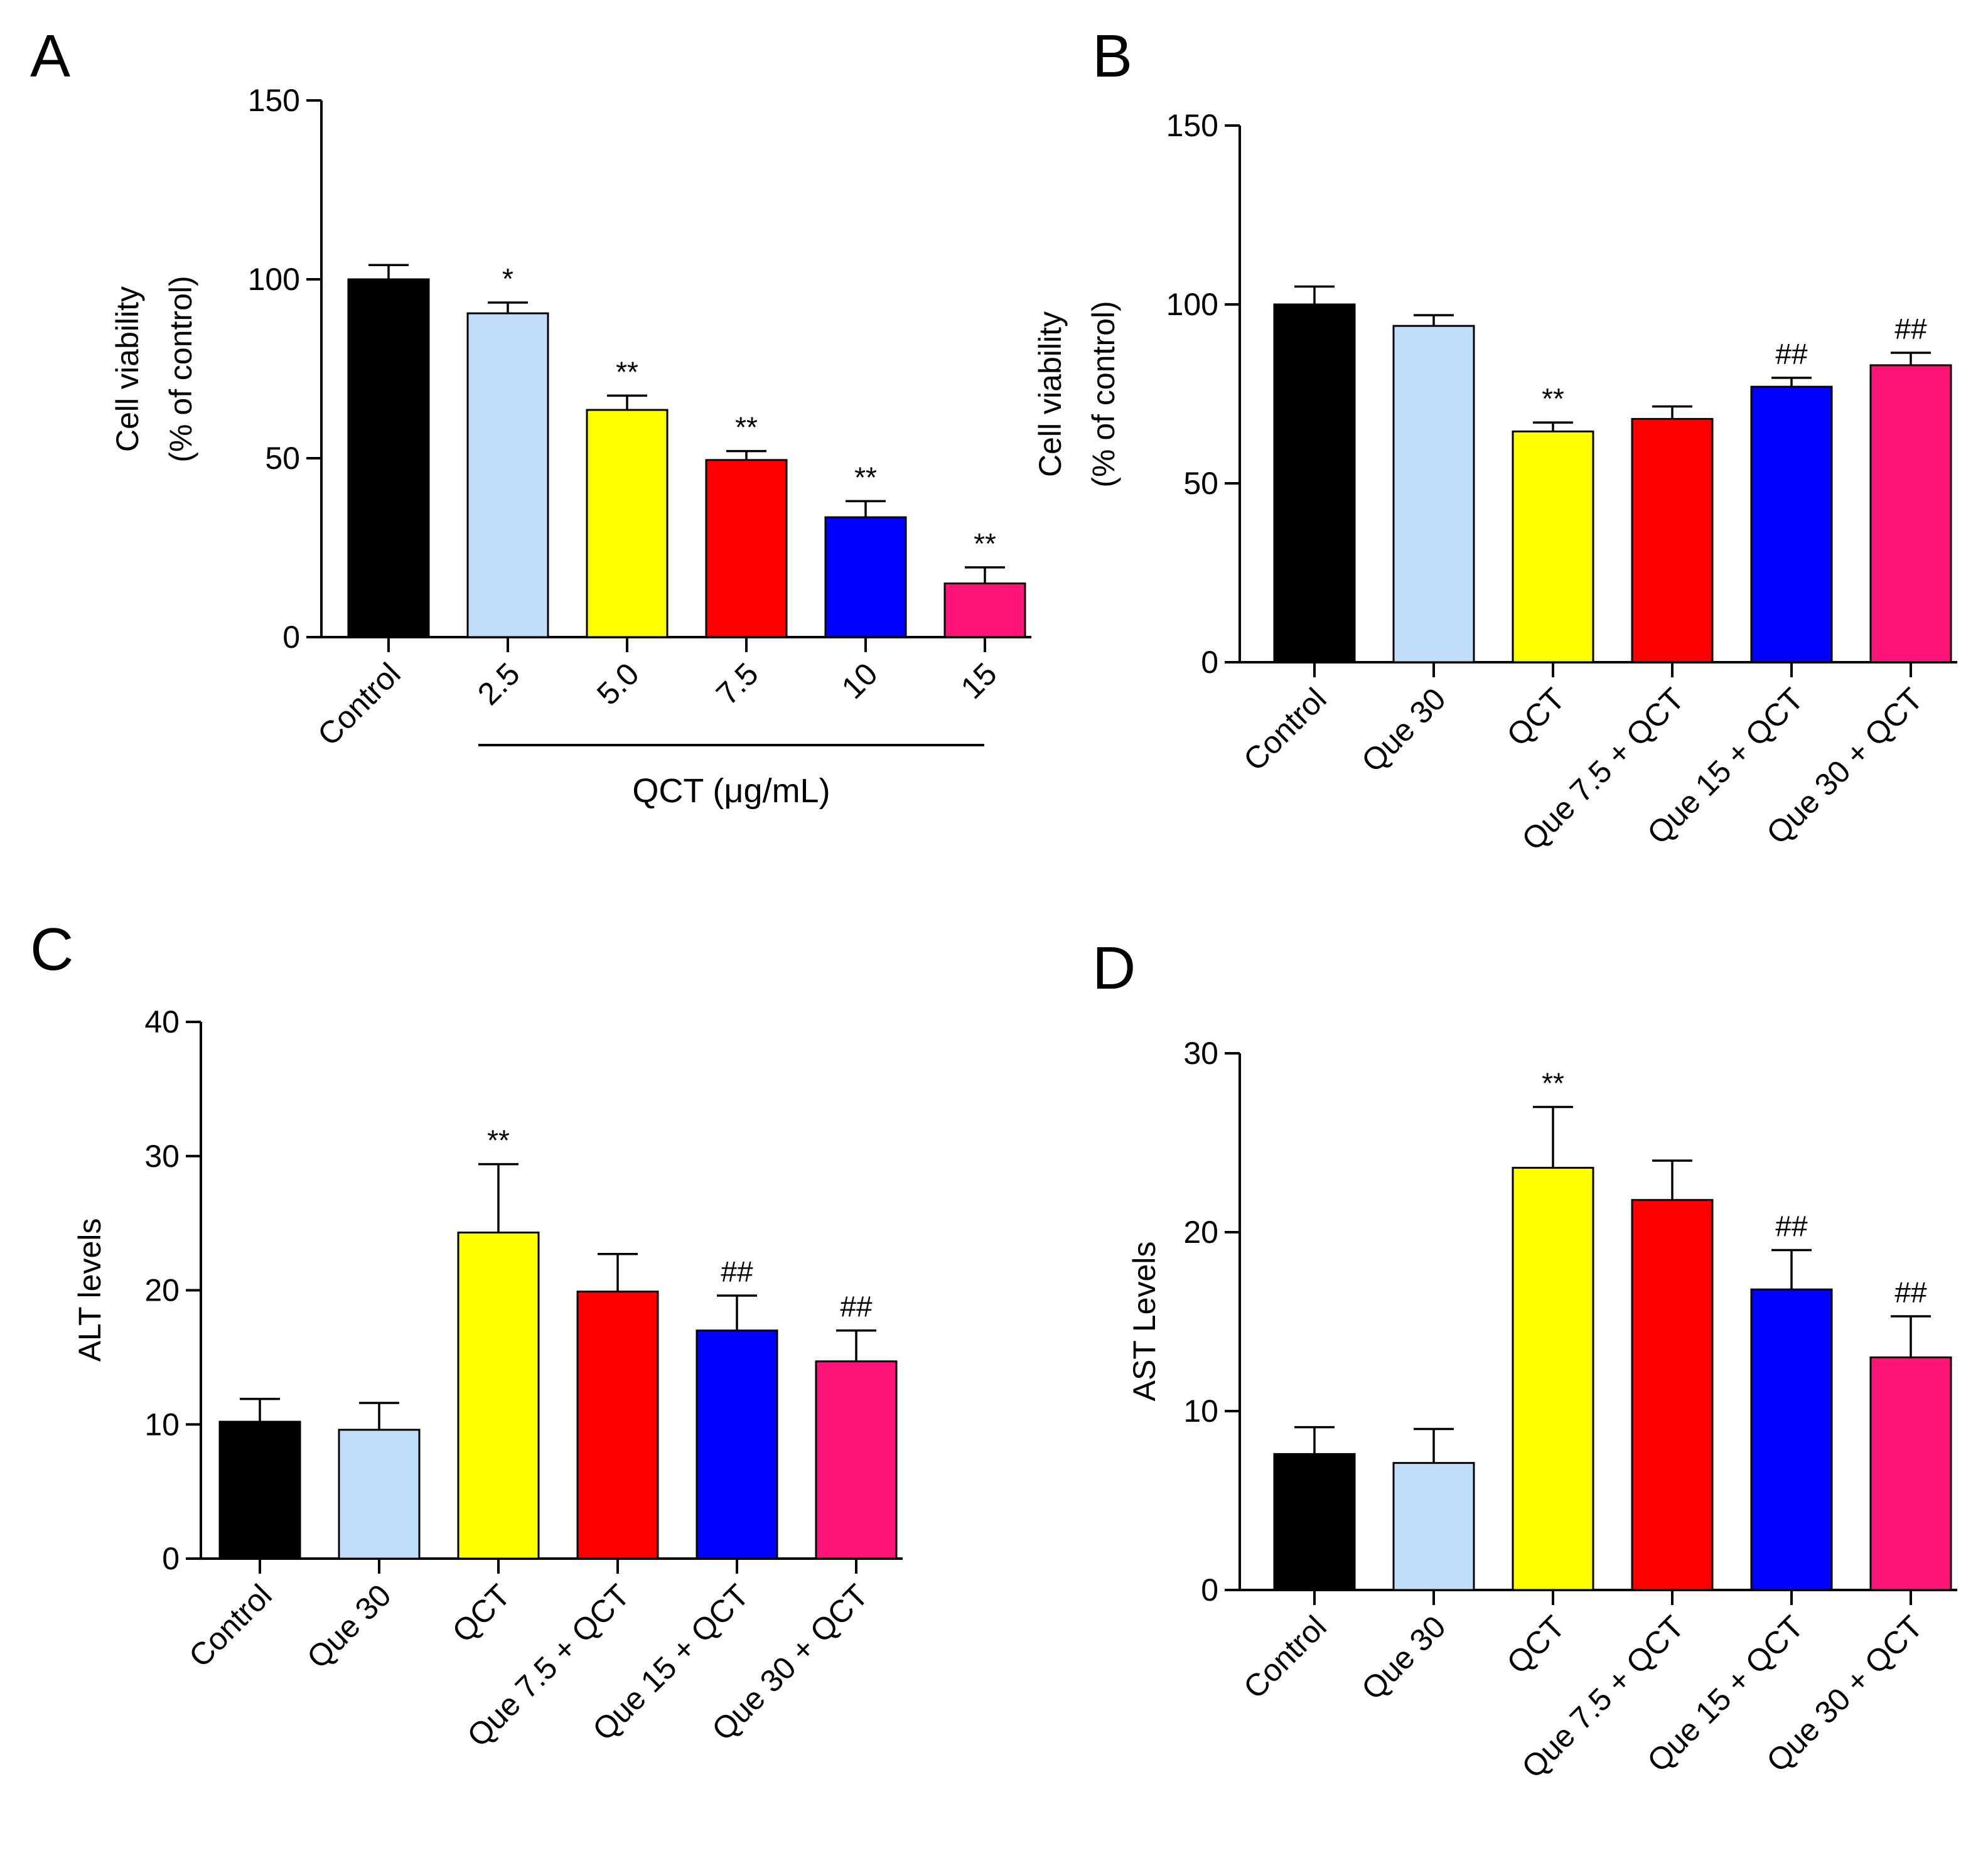 The height and width of the screenshot is (1853, 1988). I want to click on y-tick-label-d: 20, so click(1200, 1232).